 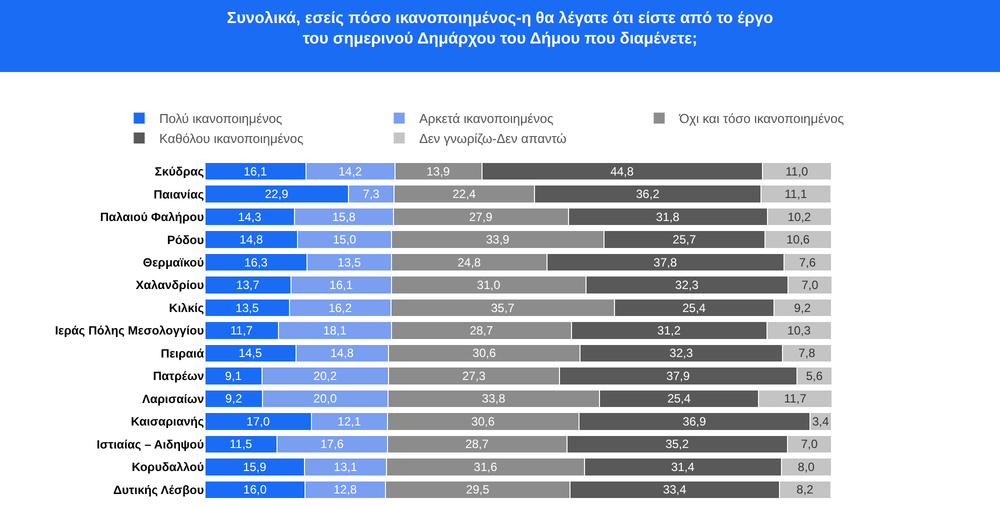 I want to click on data-label: 31,0, so click(x=488, y=285).